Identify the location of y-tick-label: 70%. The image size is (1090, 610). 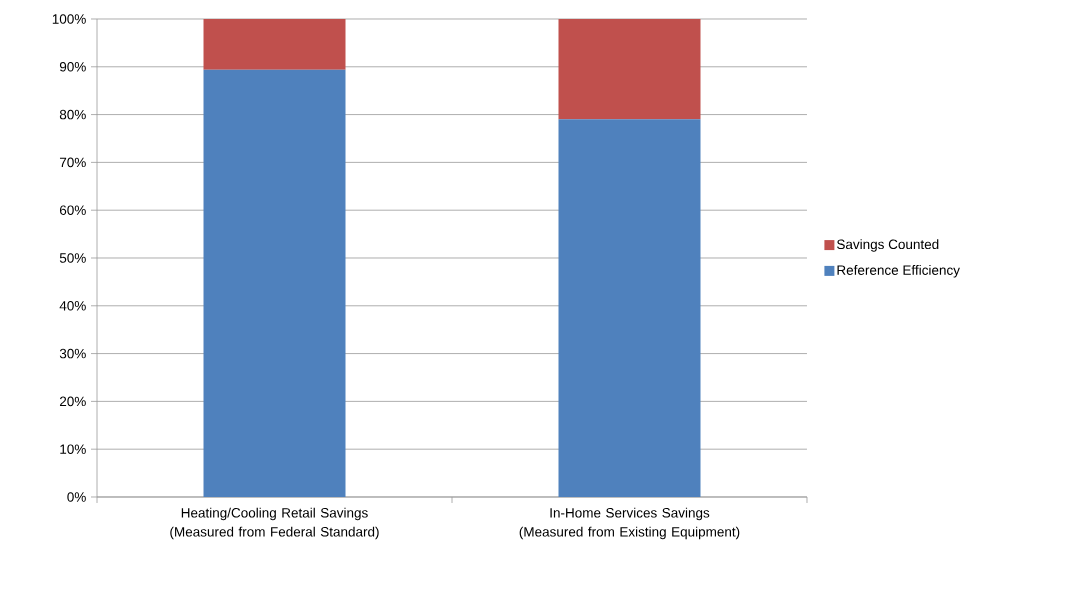
(72, 162).